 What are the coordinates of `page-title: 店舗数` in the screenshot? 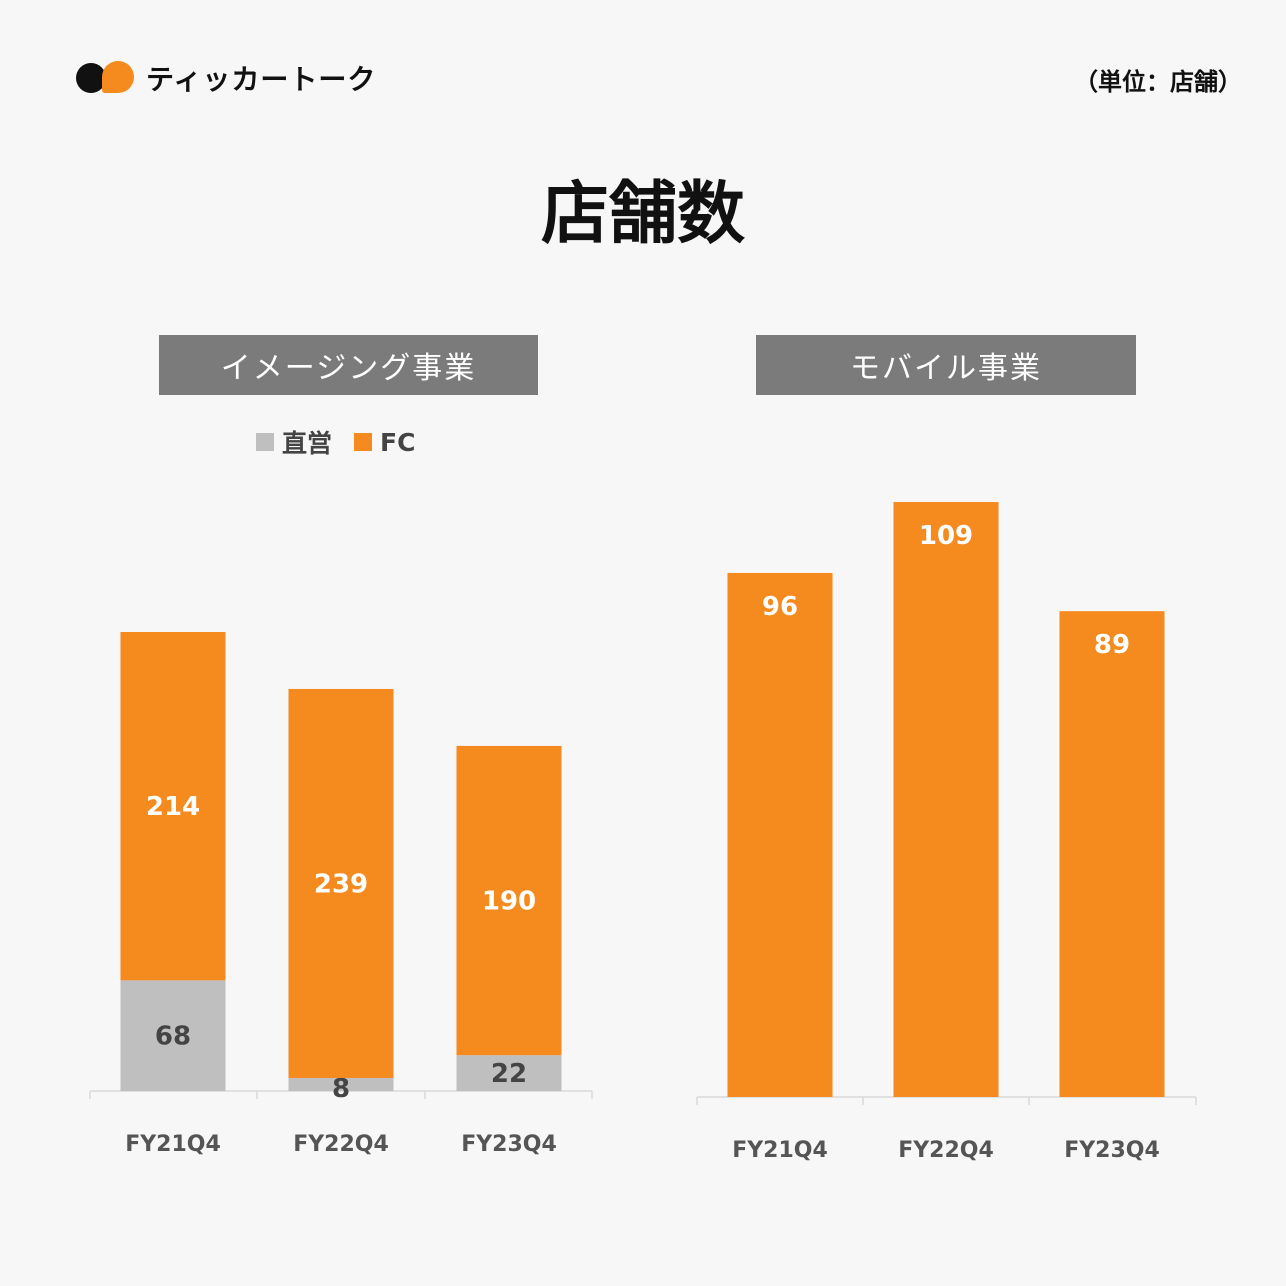 It's located at (642, 214).